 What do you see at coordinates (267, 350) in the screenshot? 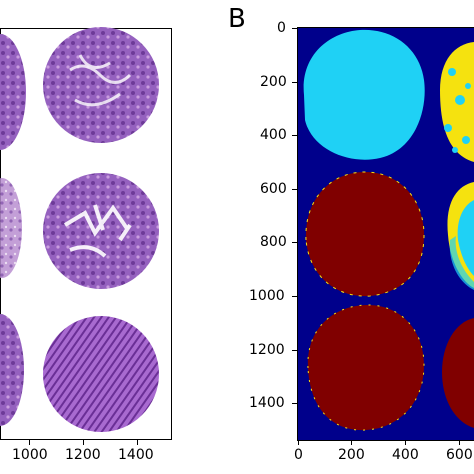
I see `panel-b-y-tick-label: 1200` at bounding box center [267, 350].